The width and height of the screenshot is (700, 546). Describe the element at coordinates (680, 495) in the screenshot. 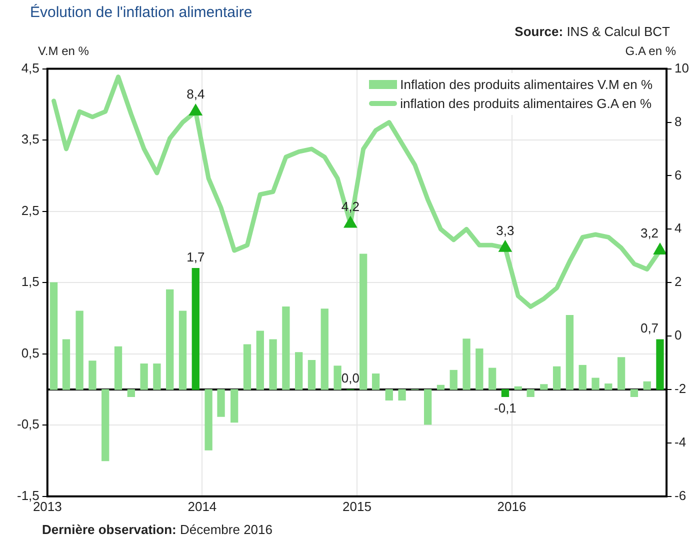

I see `y2-tick-label: -6` at that location.